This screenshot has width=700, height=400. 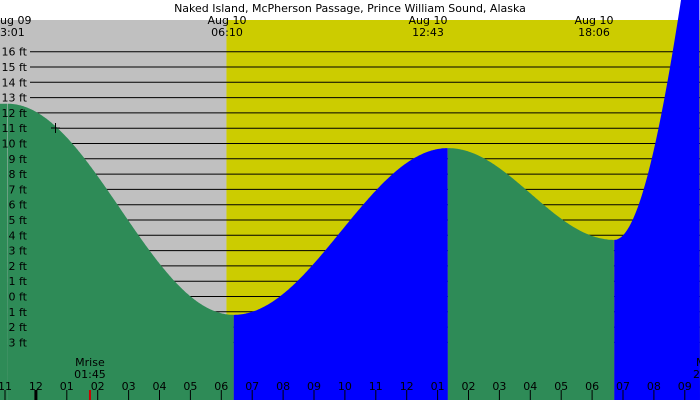 What do you see at coordinates (15, 67) in the screenshot?
I see `y-tick-label: 15 ft` at bounding box center [15, 67].